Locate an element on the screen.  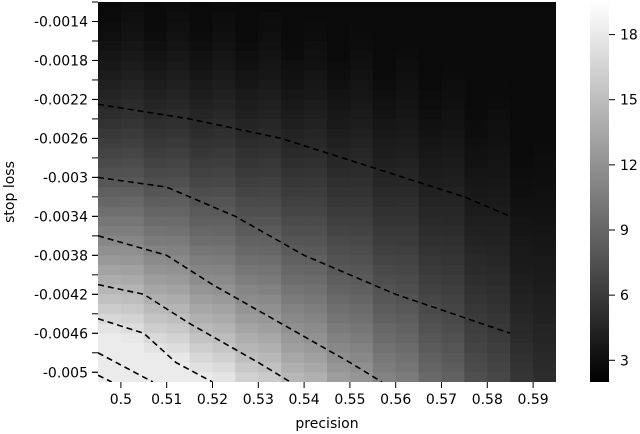
x-tick-label: 0.58 is located at coordinates (487, 400).